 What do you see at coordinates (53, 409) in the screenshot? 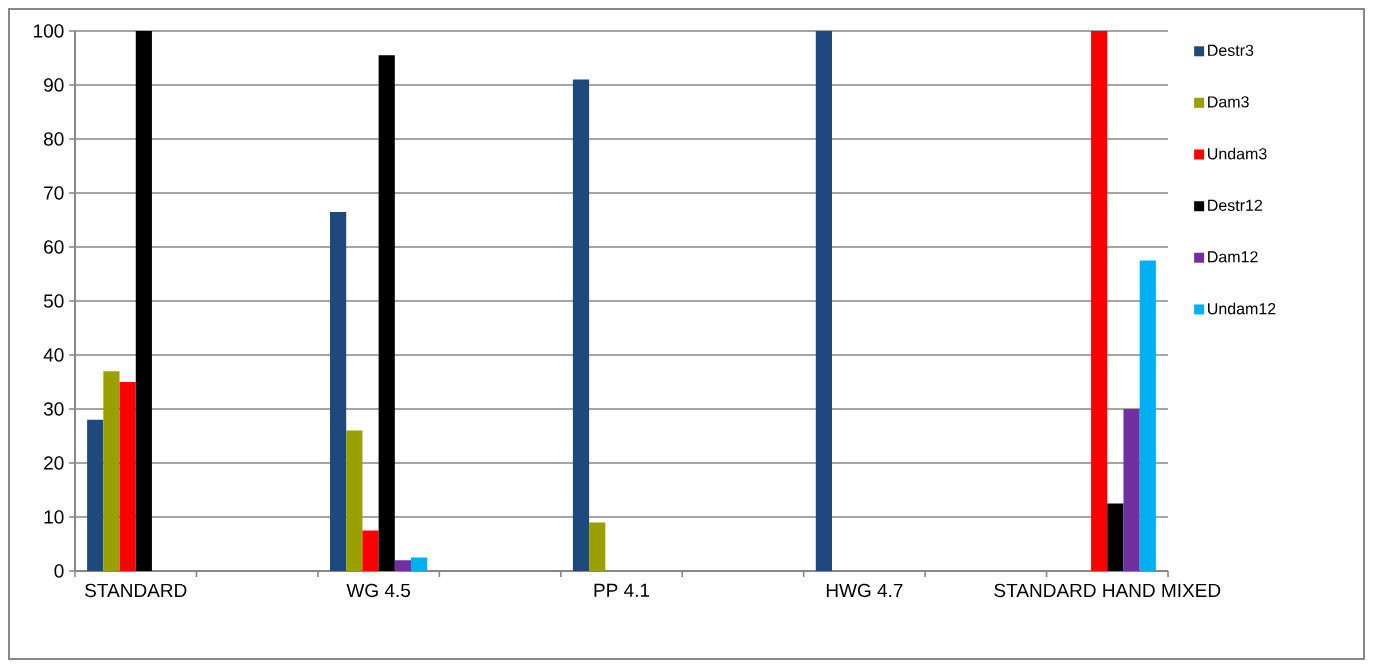
I see `y-tick-label: 30` at bounding box center [53, 409].